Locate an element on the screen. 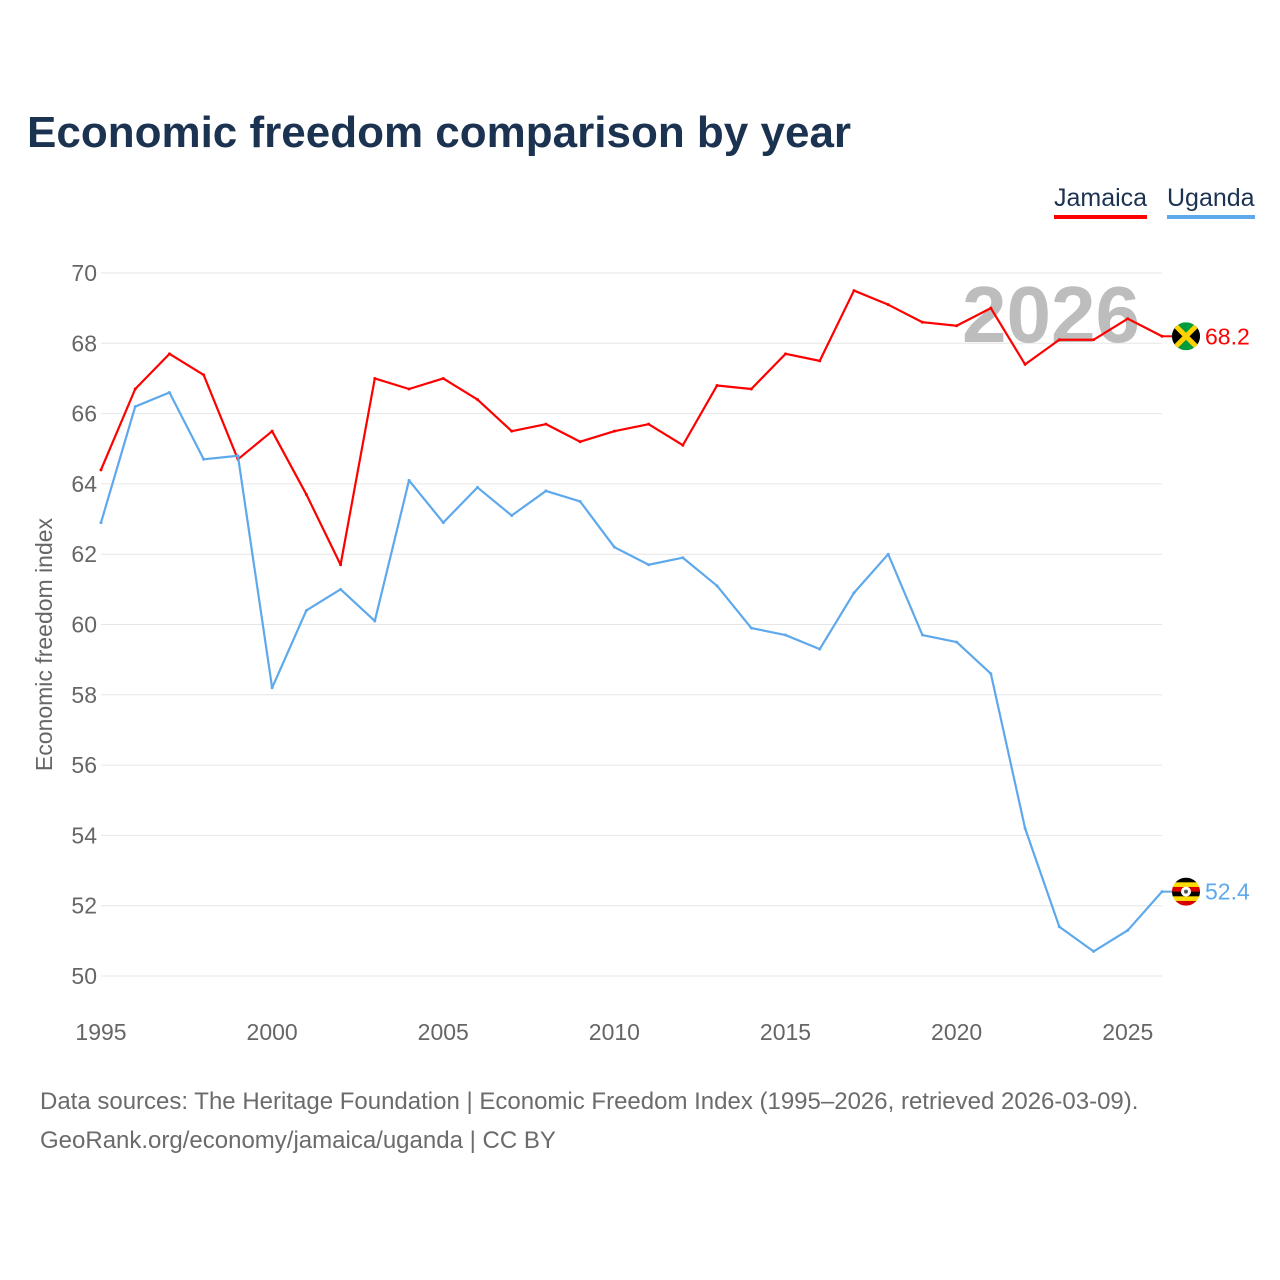 Image resolution: width=1280 pixels, height=1280 pixels. x-tick-label: 2020 is located at coordinates (956, 1032).